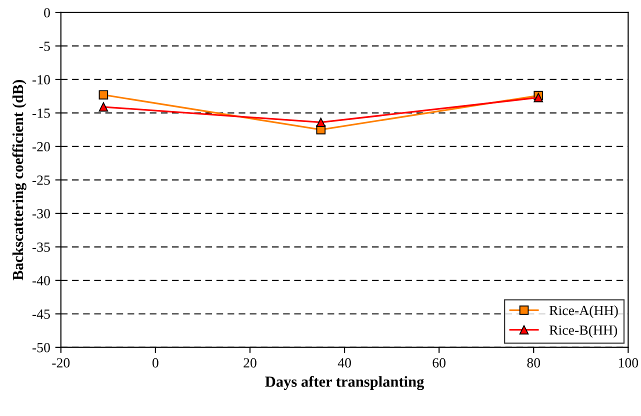 The image size is (641, 416). I want to click on y-tick-label: -45, so click(41, 314).